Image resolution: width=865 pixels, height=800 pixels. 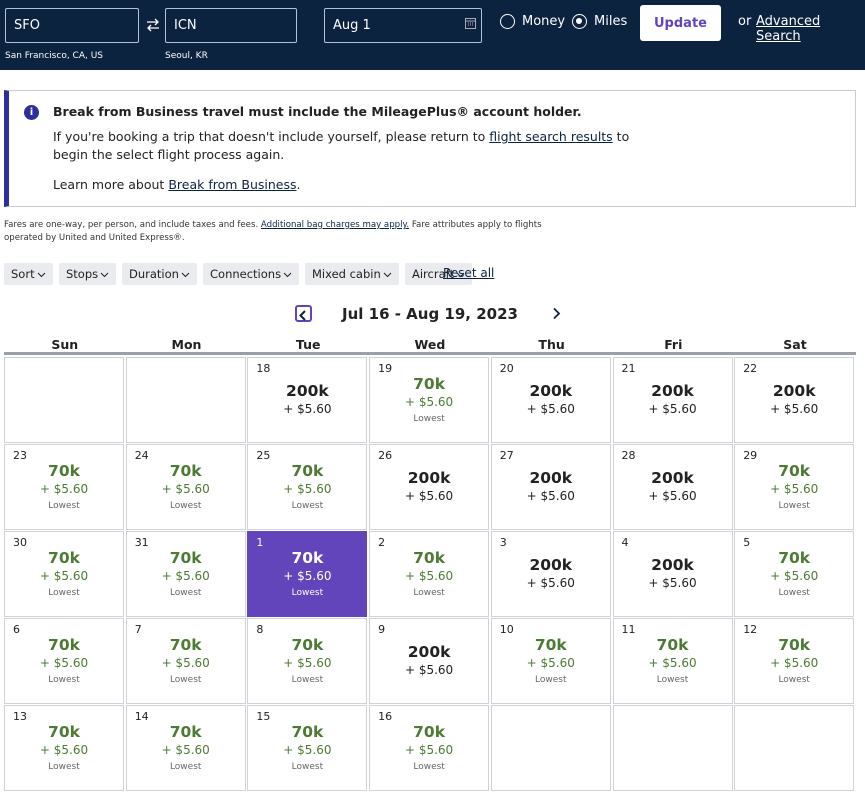 I want to click on day-cell: 7 70k + $5.60 Lowest, so click(x=185, y=661).